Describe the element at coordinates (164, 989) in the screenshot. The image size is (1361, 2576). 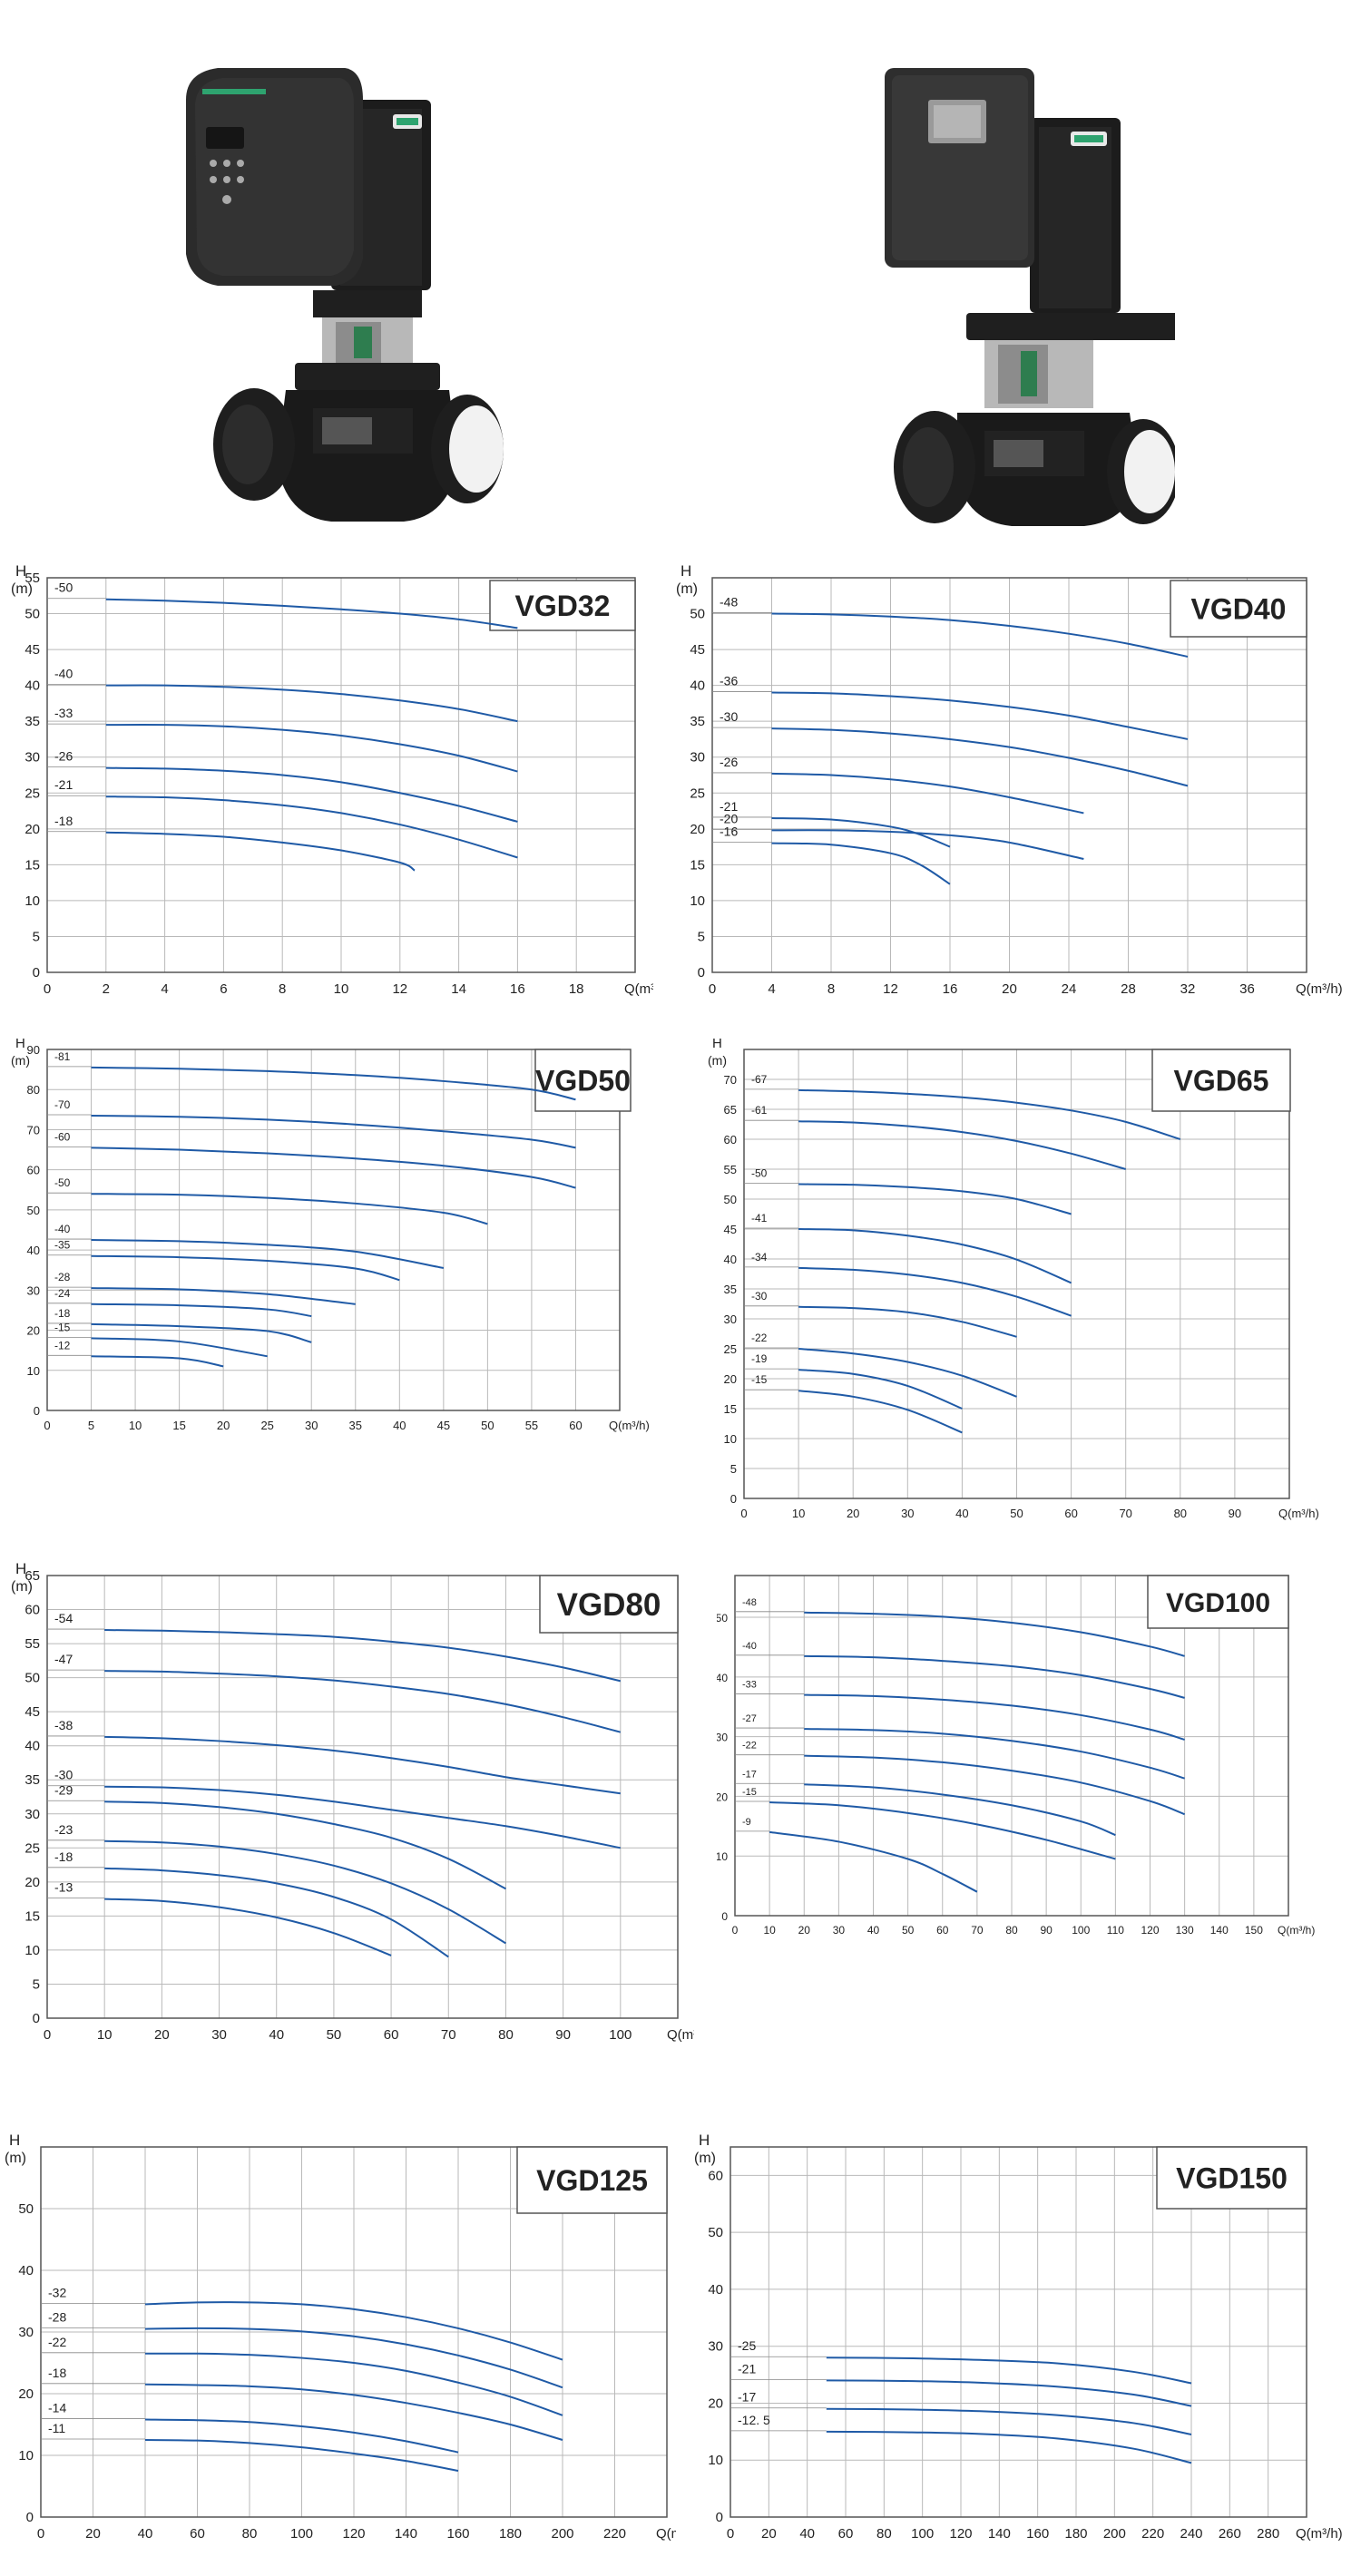
I see `x-tick-label: 4` at that location.